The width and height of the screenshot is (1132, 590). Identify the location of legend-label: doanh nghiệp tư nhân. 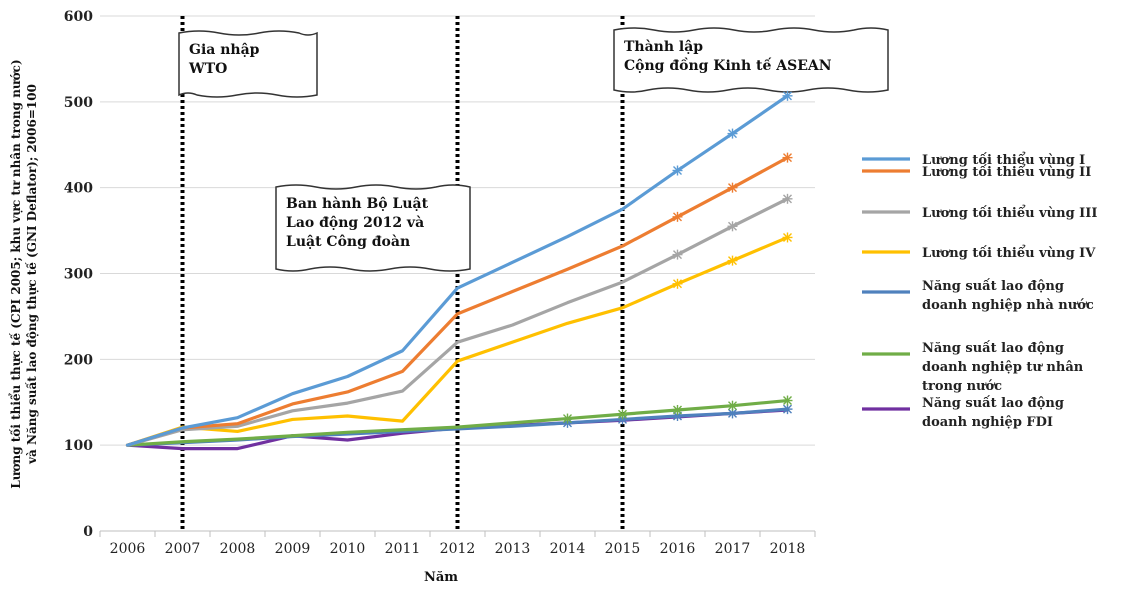
(1003, 367).